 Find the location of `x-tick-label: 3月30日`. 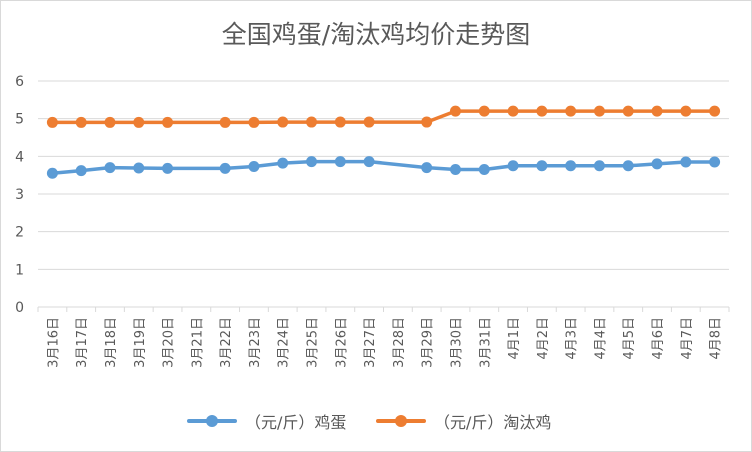

x-tick-label: 3月30日 is located at coordinates (456, 342).